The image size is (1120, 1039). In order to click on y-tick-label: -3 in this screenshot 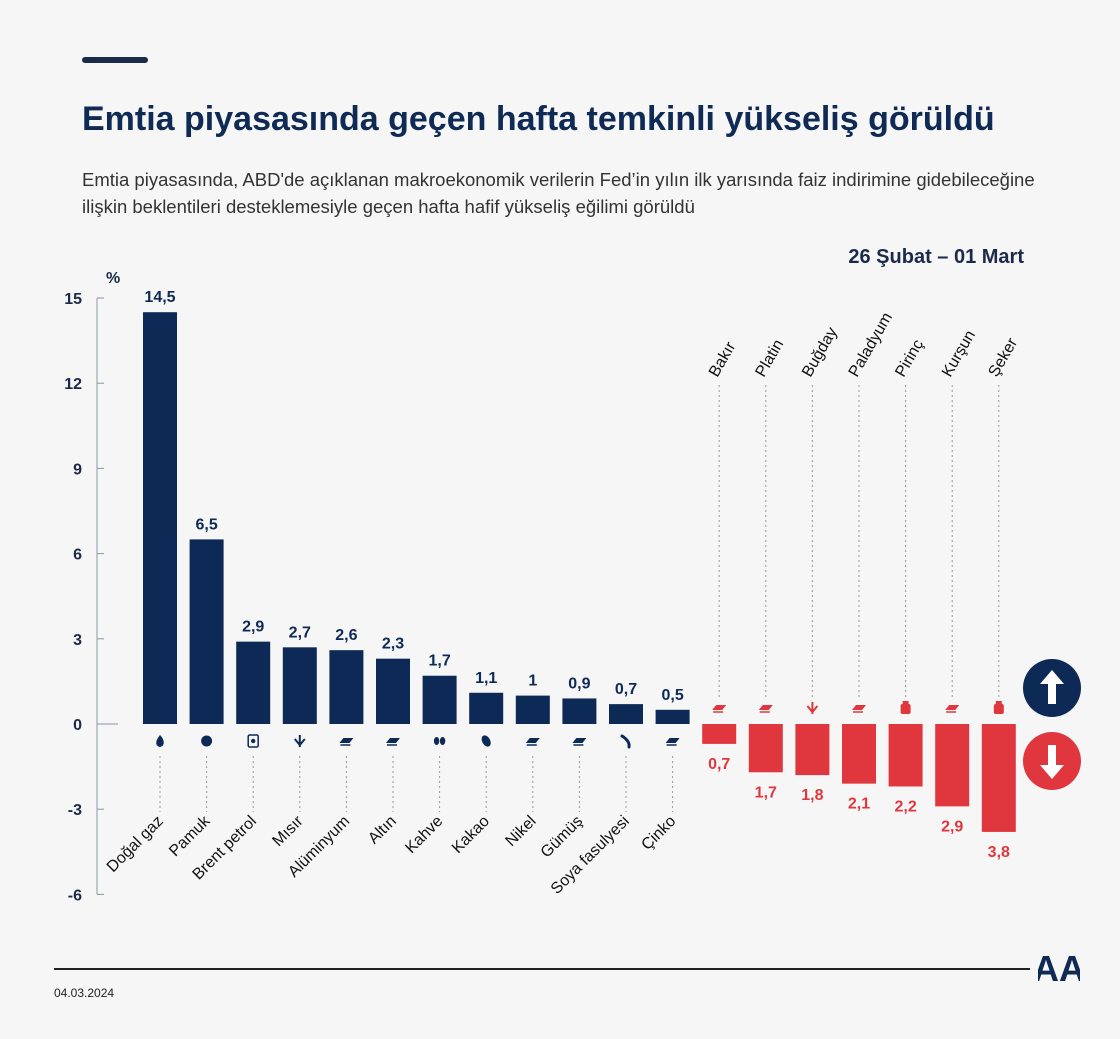, I will do `click(75, 810)`.